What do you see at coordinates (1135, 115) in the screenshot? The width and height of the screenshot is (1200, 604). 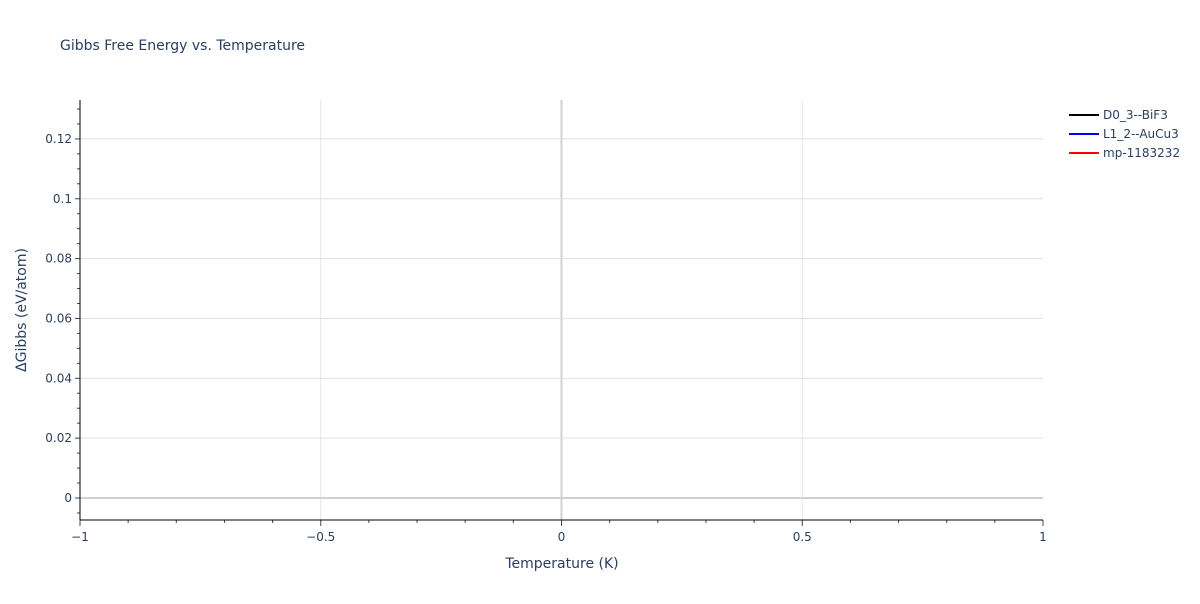 I see `legend-label: D0_3--BiF3` at bounding box center [1135, 115].